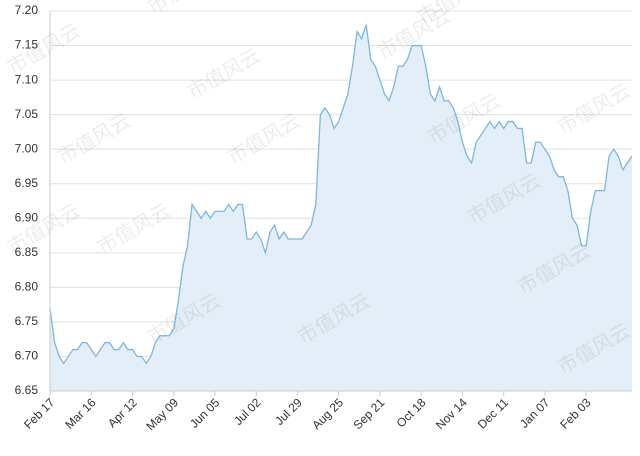 Image resolution: width=640 pixels, height=456 pixels. Describe the element at coordinates (39, 413) in the screenshot. I see `x-tick-label: Feb 17` at that location.